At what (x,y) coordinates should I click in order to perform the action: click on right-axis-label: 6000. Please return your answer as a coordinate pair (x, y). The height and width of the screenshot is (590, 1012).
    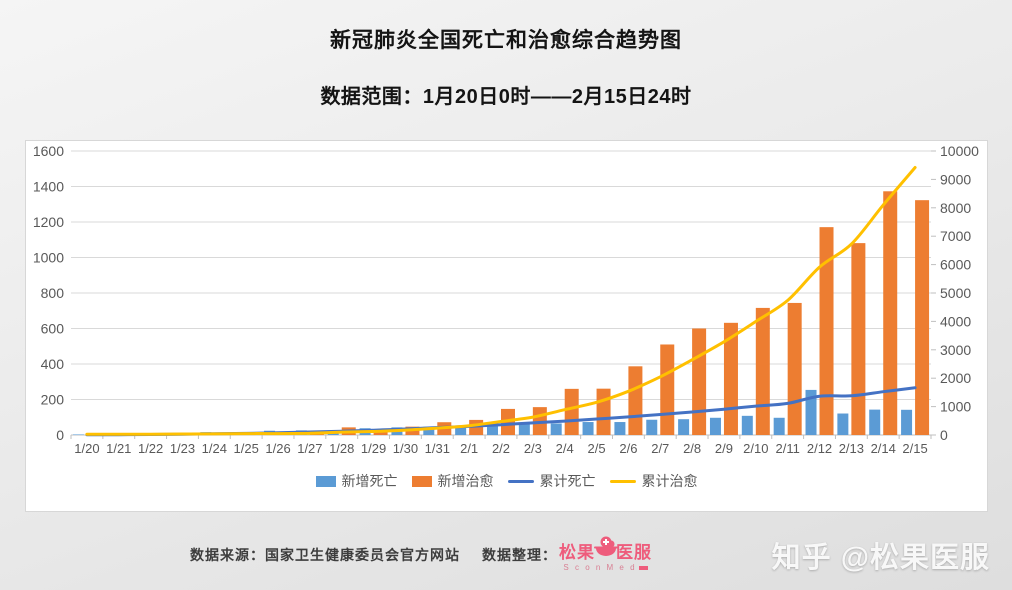
    Looking at the image, I should click on (955, 265).